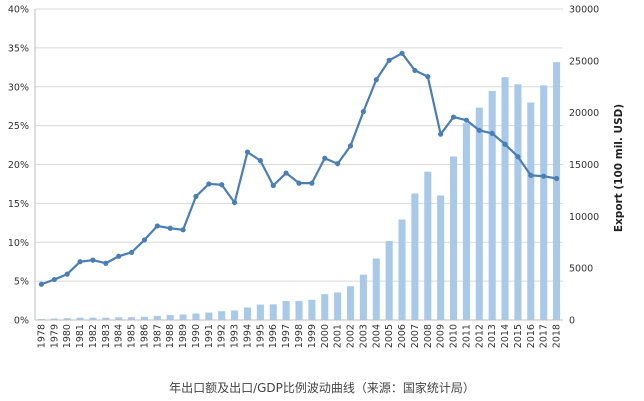 This screenshot has width=644, height=401. I want to click on x-tick-label: 1988, so click(170, 336).